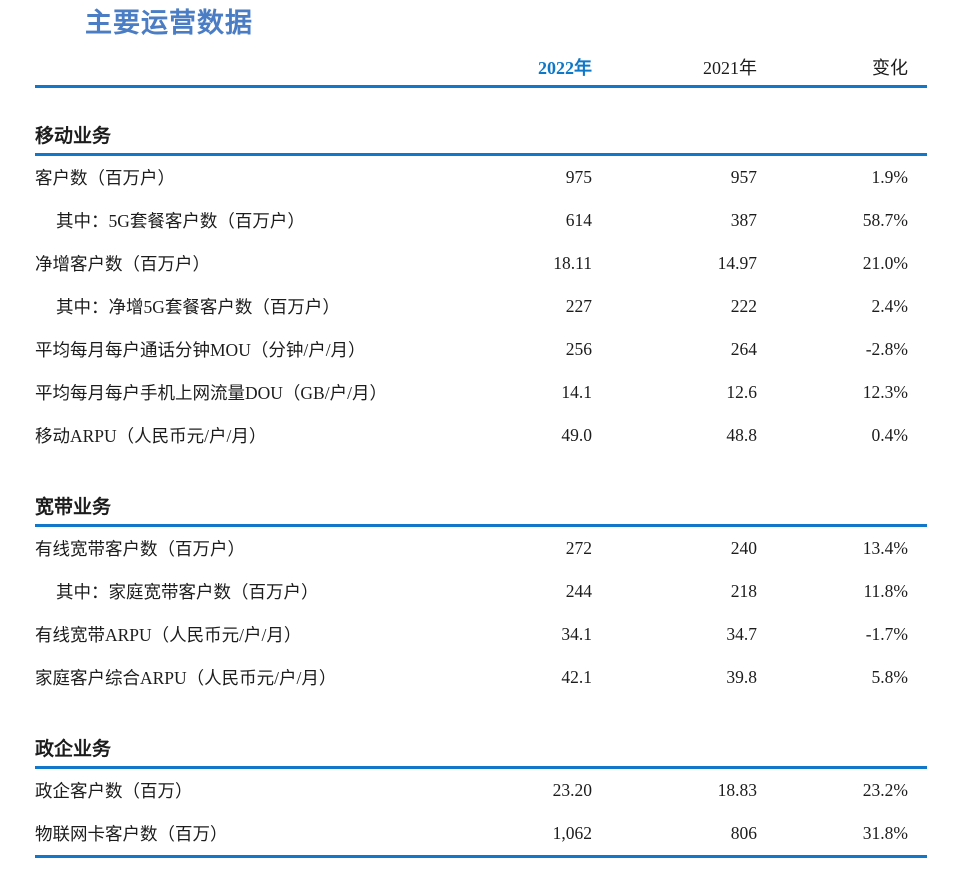 The height and width of the screenshot is (876, 955). Describe the element at coordinates (481, 591) in the screenshot. I see `table-row: 其中：家庭宽带客户数（百万户） 244 218 11.8%` at that location.